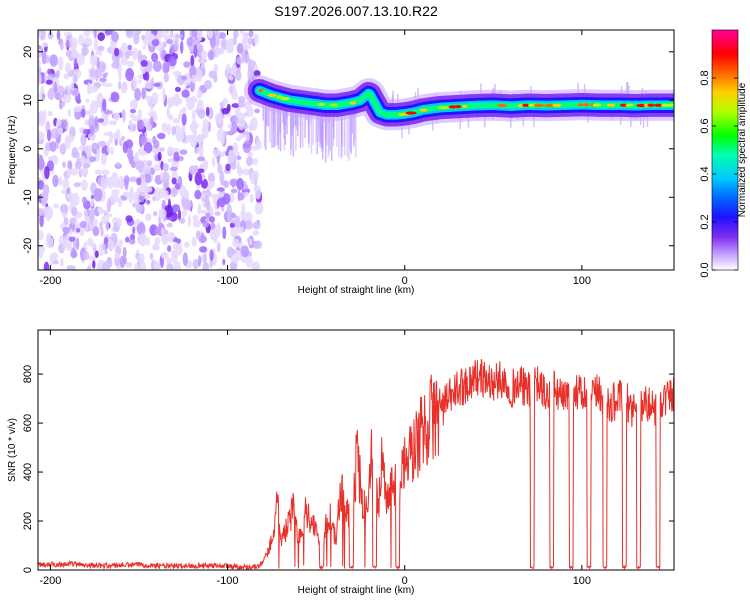 The height and width of the screenshot is (600, 750). I want to click on colorbar-label: Normalized spectral amplitude, so click(742, 149).